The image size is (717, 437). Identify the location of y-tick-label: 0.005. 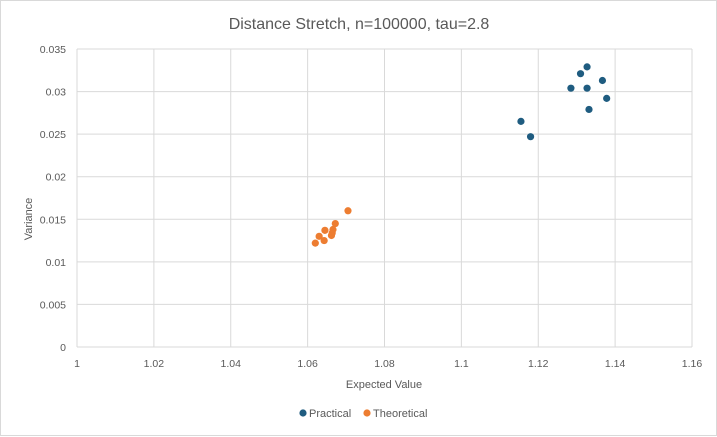
(53, 305).